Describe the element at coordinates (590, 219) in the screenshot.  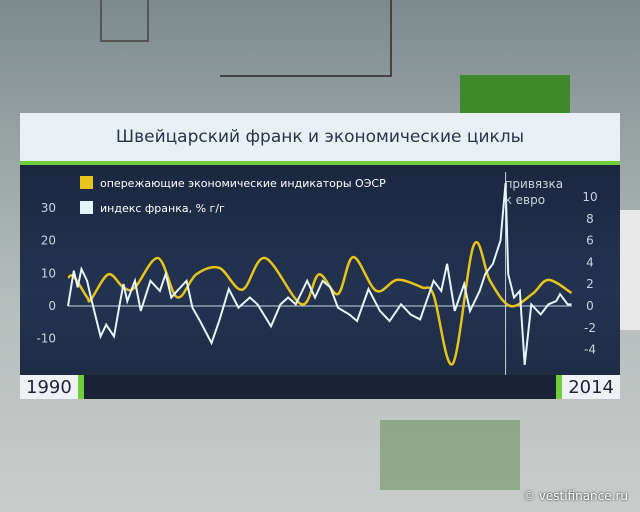
I see `right-tick-label: 8` at that location.